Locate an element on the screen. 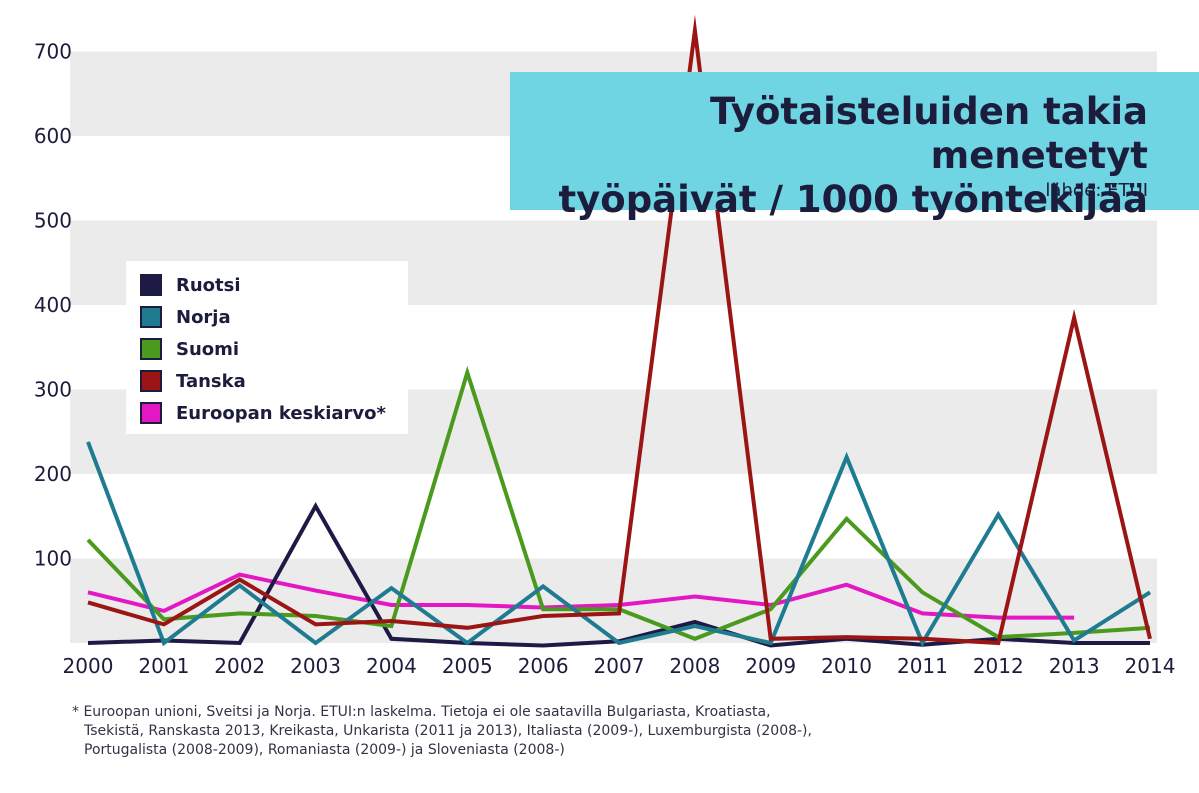 The image size is (1199, 793). x-tick-label: 2009 is located at coordinates (770, 666).